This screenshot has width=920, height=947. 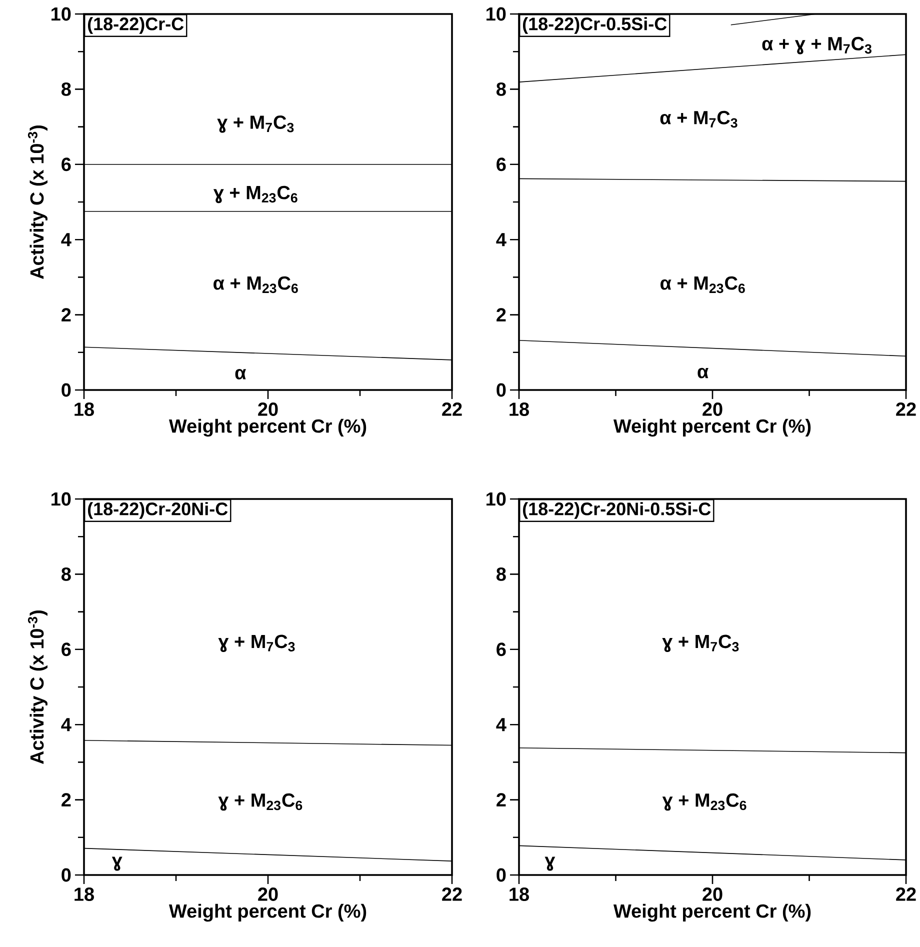 I want to click on chart-title: (18-22)Cr-C, so click(x=136, y=25).